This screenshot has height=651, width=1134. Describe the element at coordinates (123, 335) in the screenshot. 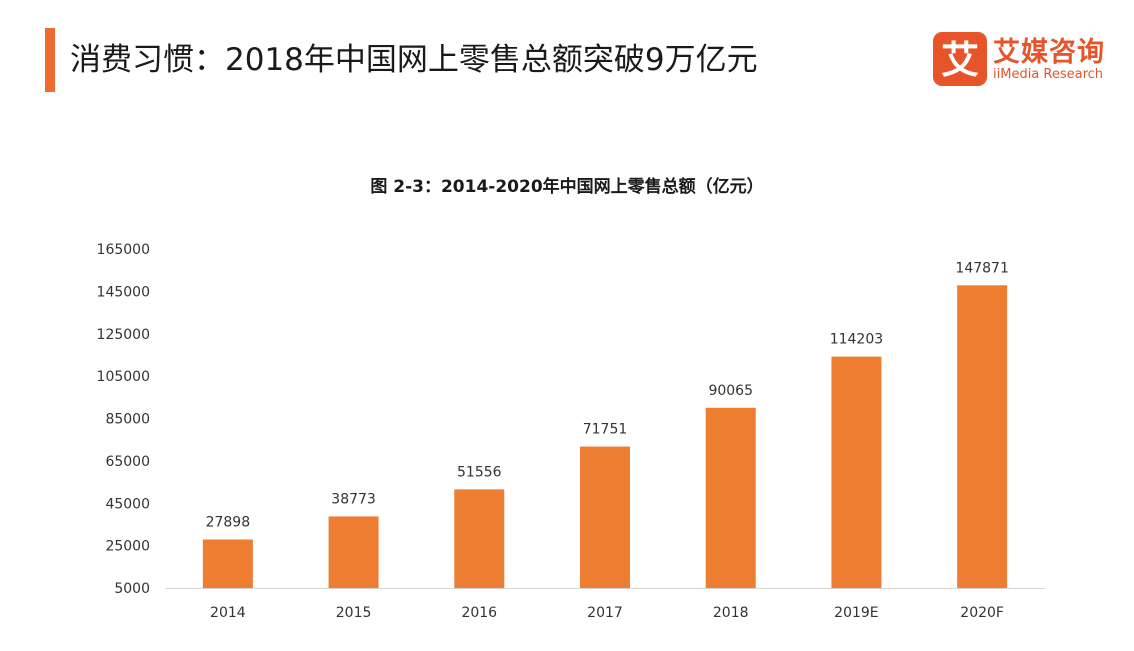

I see `y-tick-label: 125000` at that location.